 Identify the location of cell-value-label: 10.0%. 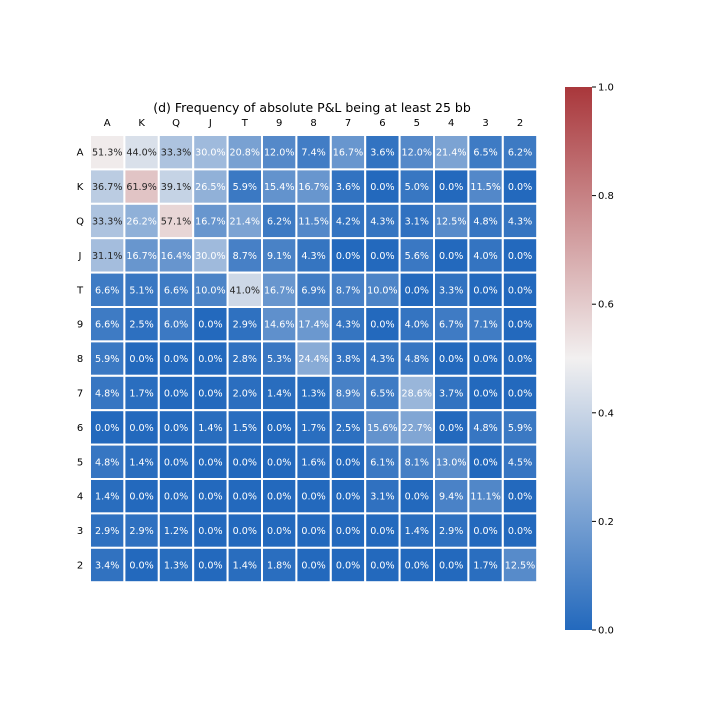
(382, 290).